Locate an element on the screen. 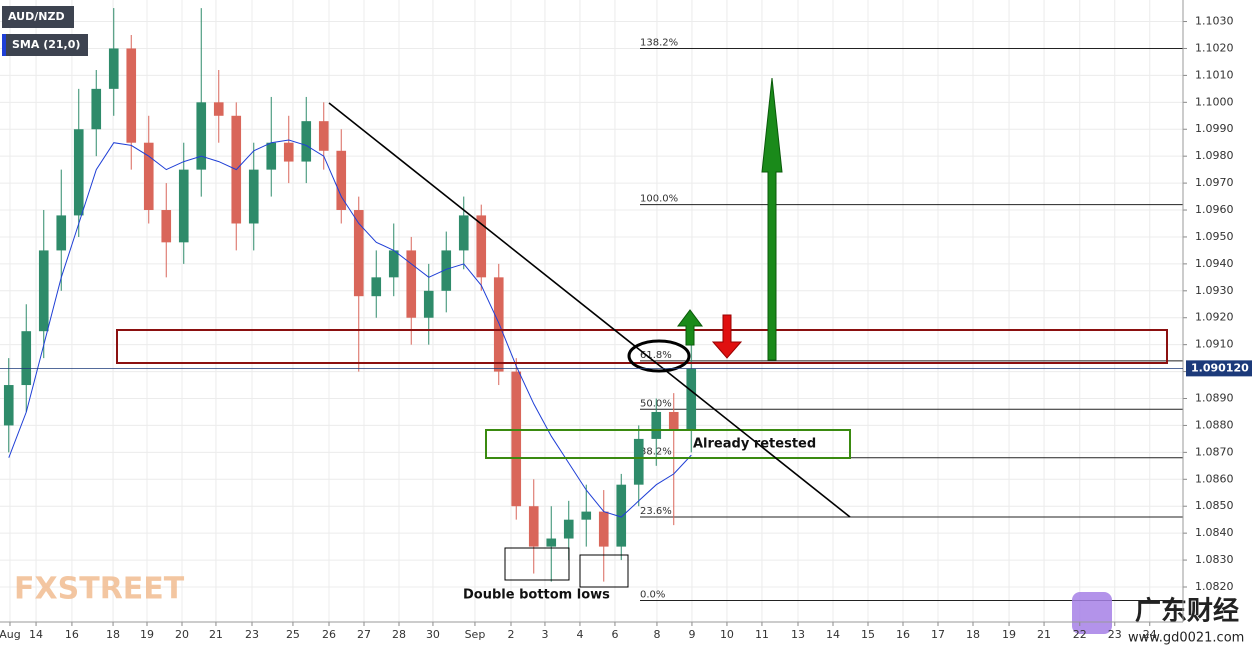  y-tick-label: 1.0910 is located at coordinates (1214, 344).